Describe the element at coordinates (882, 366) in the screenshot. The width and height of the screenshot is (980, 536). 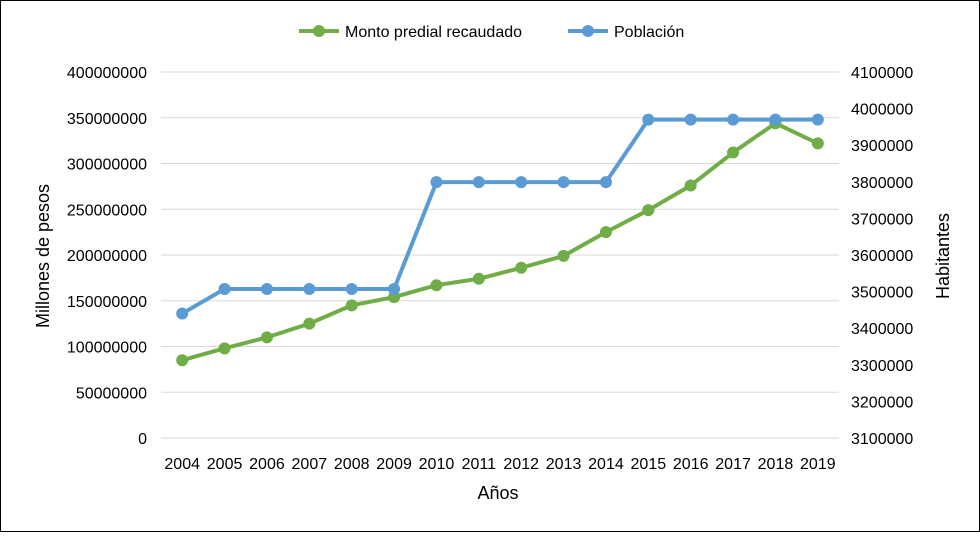
I see `y2-tick-label: 3300000` at that location.